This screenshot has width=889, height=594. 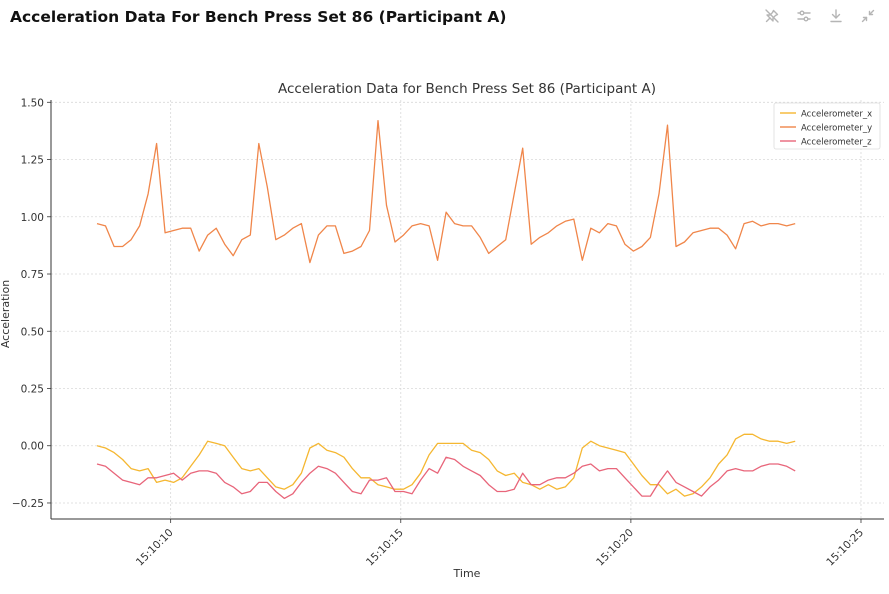 I want to click on chart-toolbar, so click(x=820, y=16).